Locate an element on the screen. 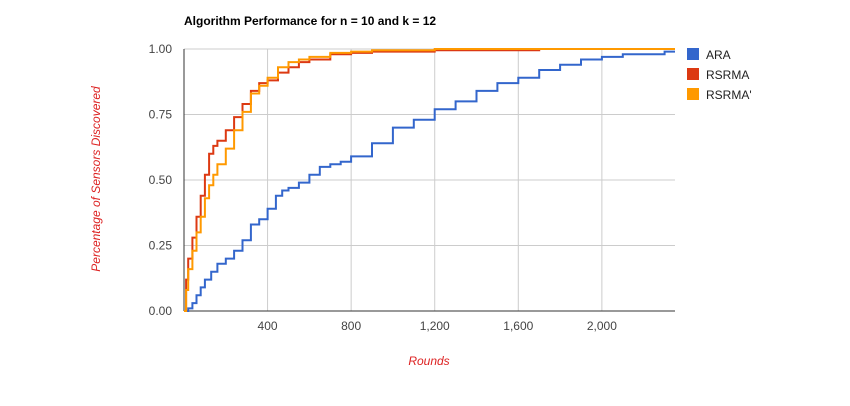 The height and width of the screenshot is (406, 850). x-tick-label: 400 is located at coordinates (268, 326).